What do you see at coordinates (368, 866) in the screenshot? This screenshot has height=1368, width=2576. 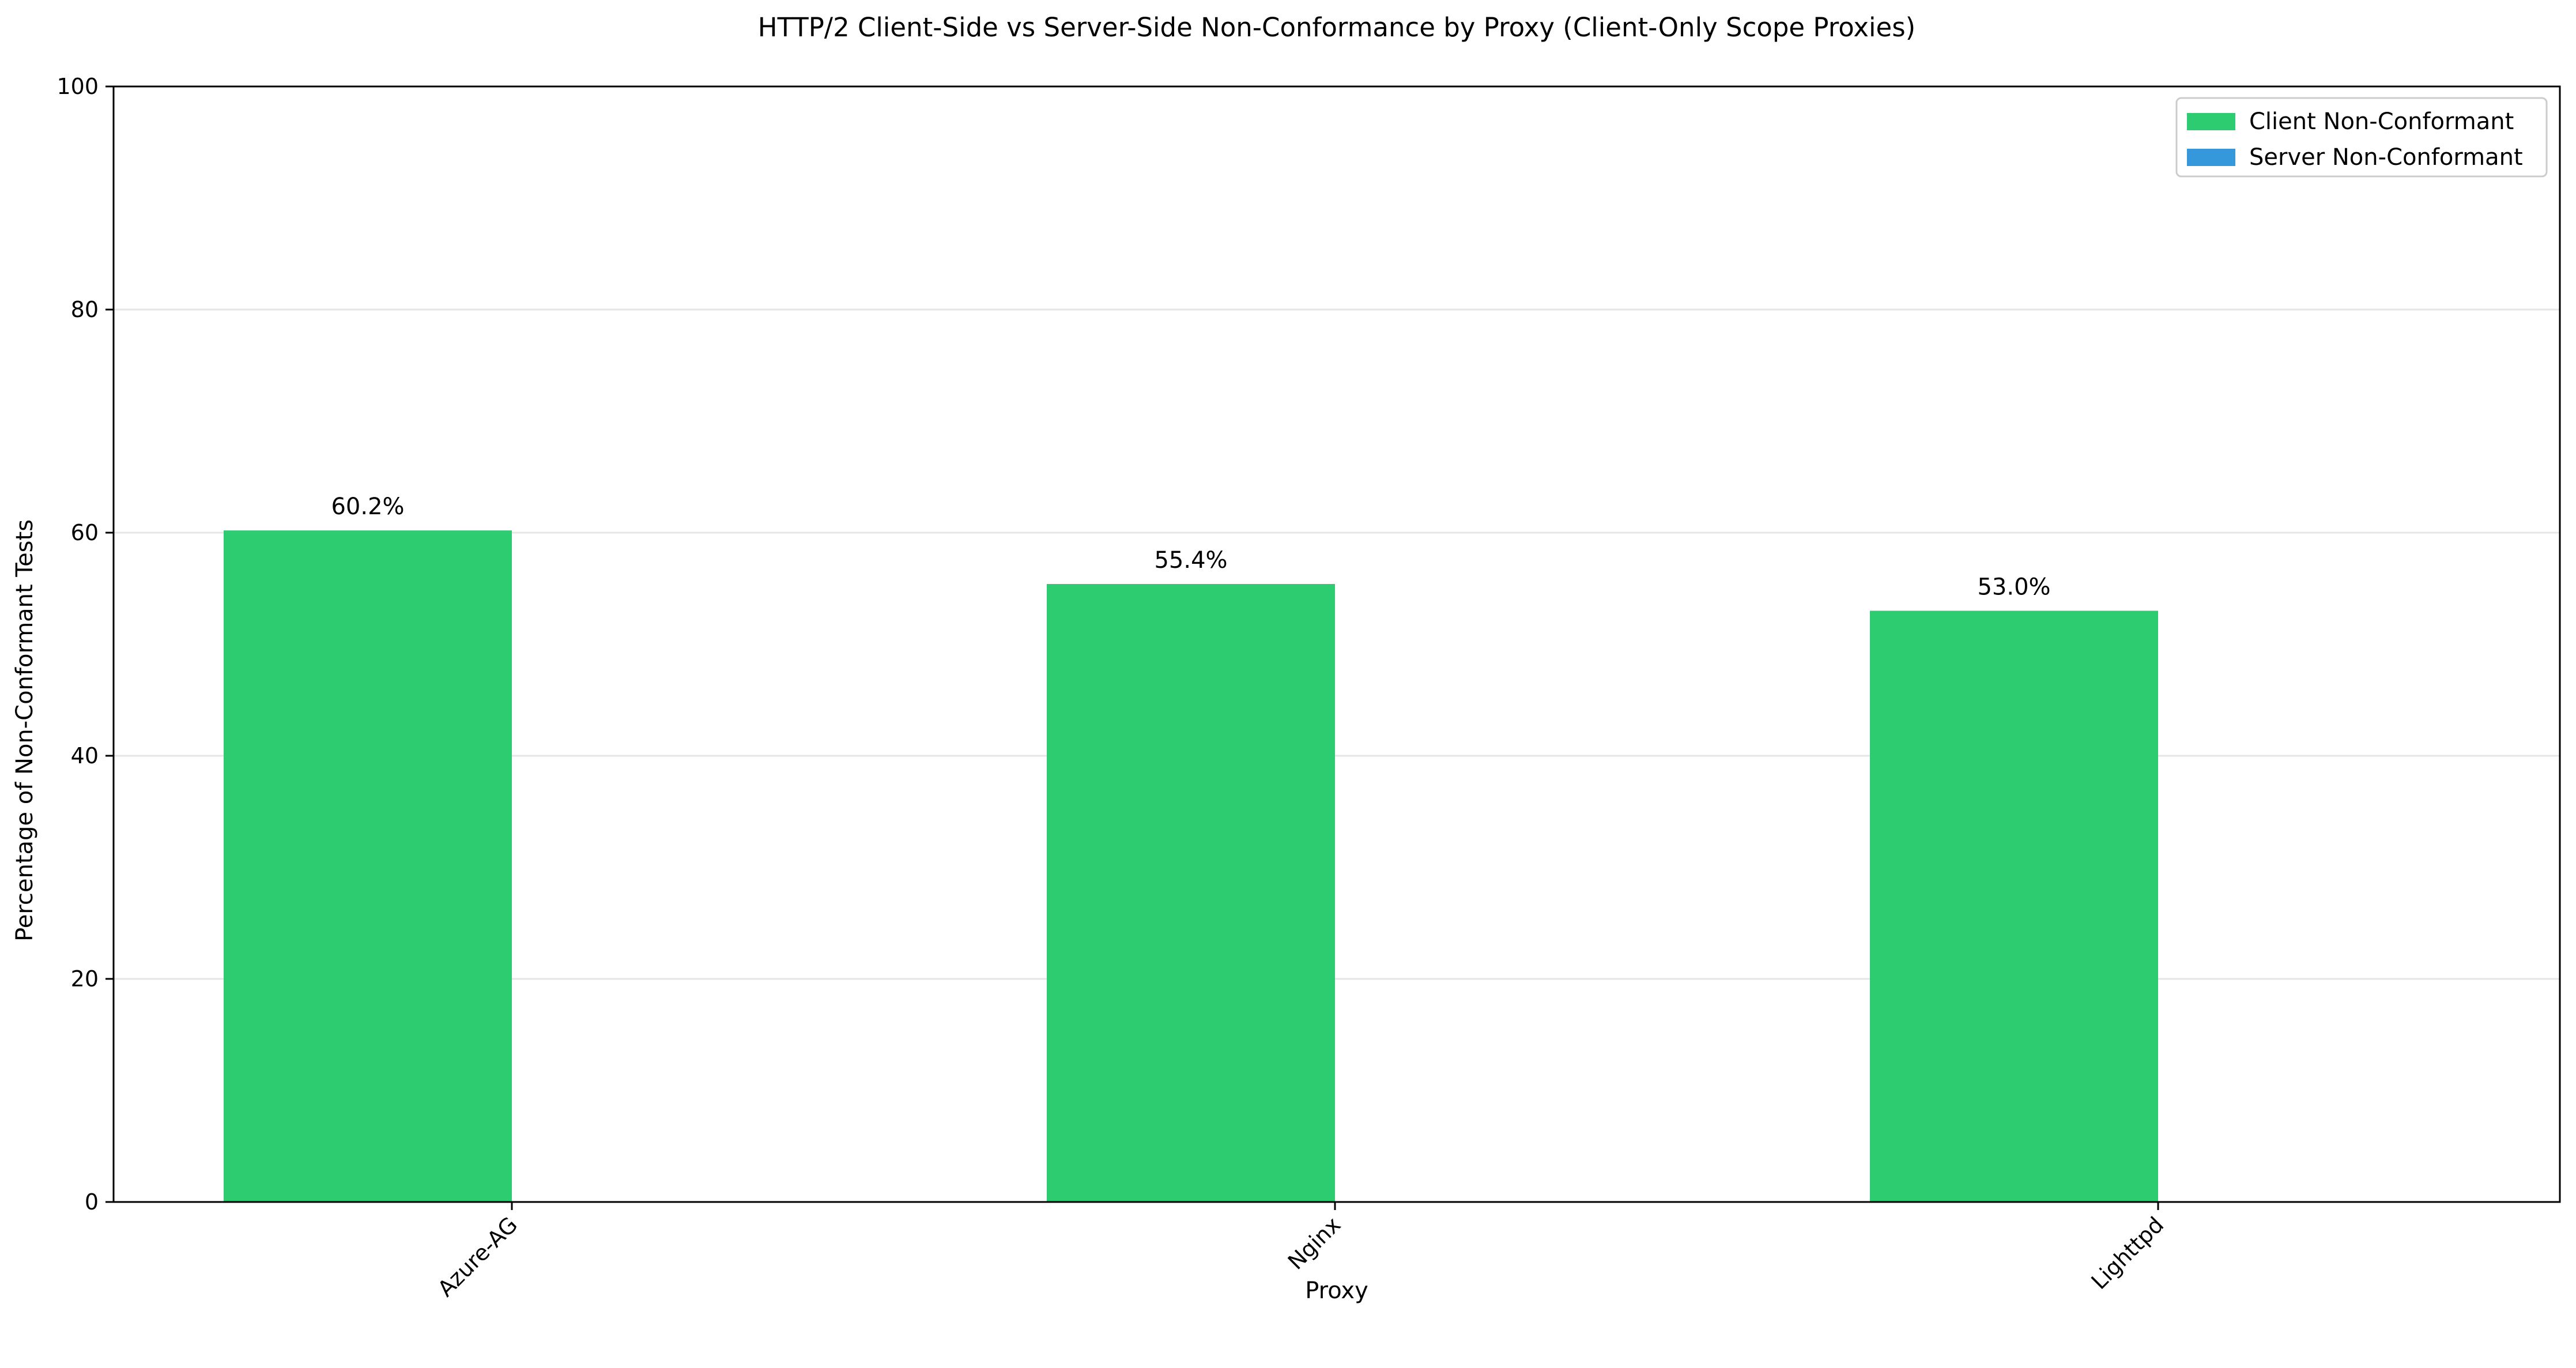 I see `bar-client-azure-ag` at bounding box center [368, 866].